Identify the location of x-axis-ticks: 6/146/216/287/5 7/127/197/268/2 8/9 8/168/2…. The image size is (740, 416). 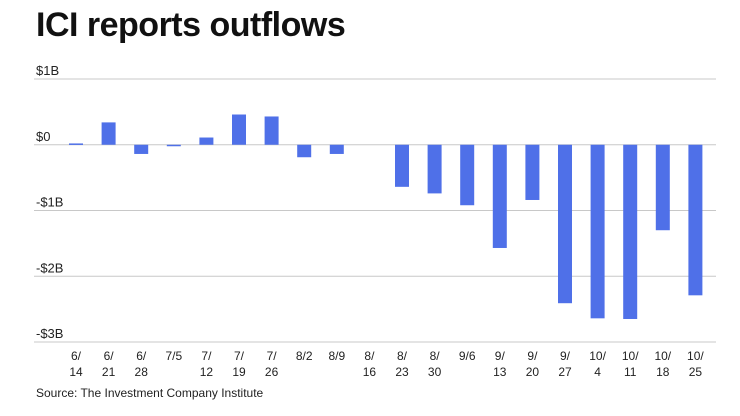
(386, 364).